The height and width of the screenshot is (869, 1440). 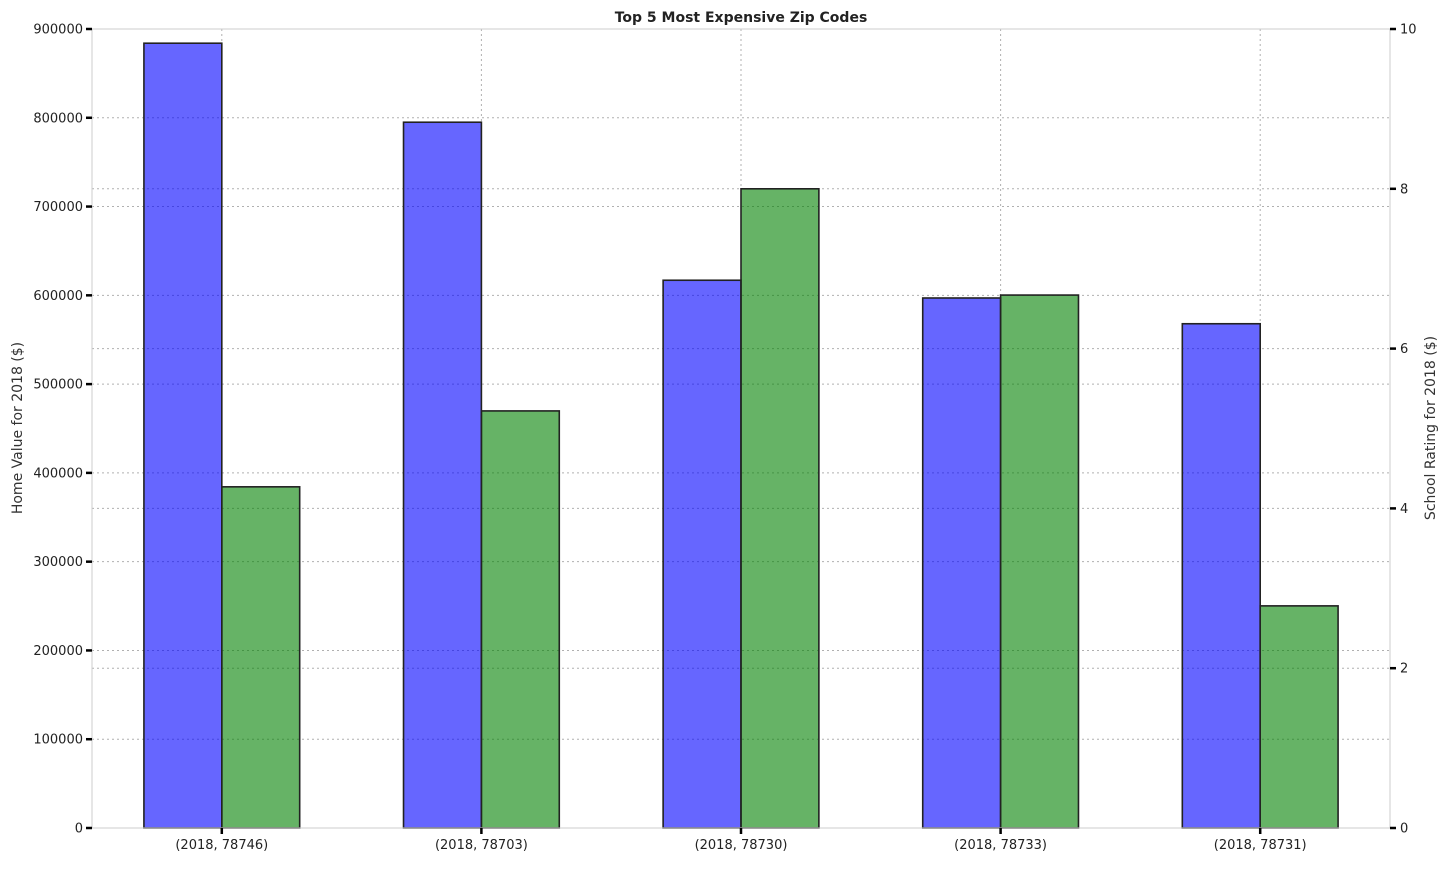 What do you see at coordinates (79, 829) in the screenshot?
I see `y-tick-label: 0` at bounding box center [79, 829].